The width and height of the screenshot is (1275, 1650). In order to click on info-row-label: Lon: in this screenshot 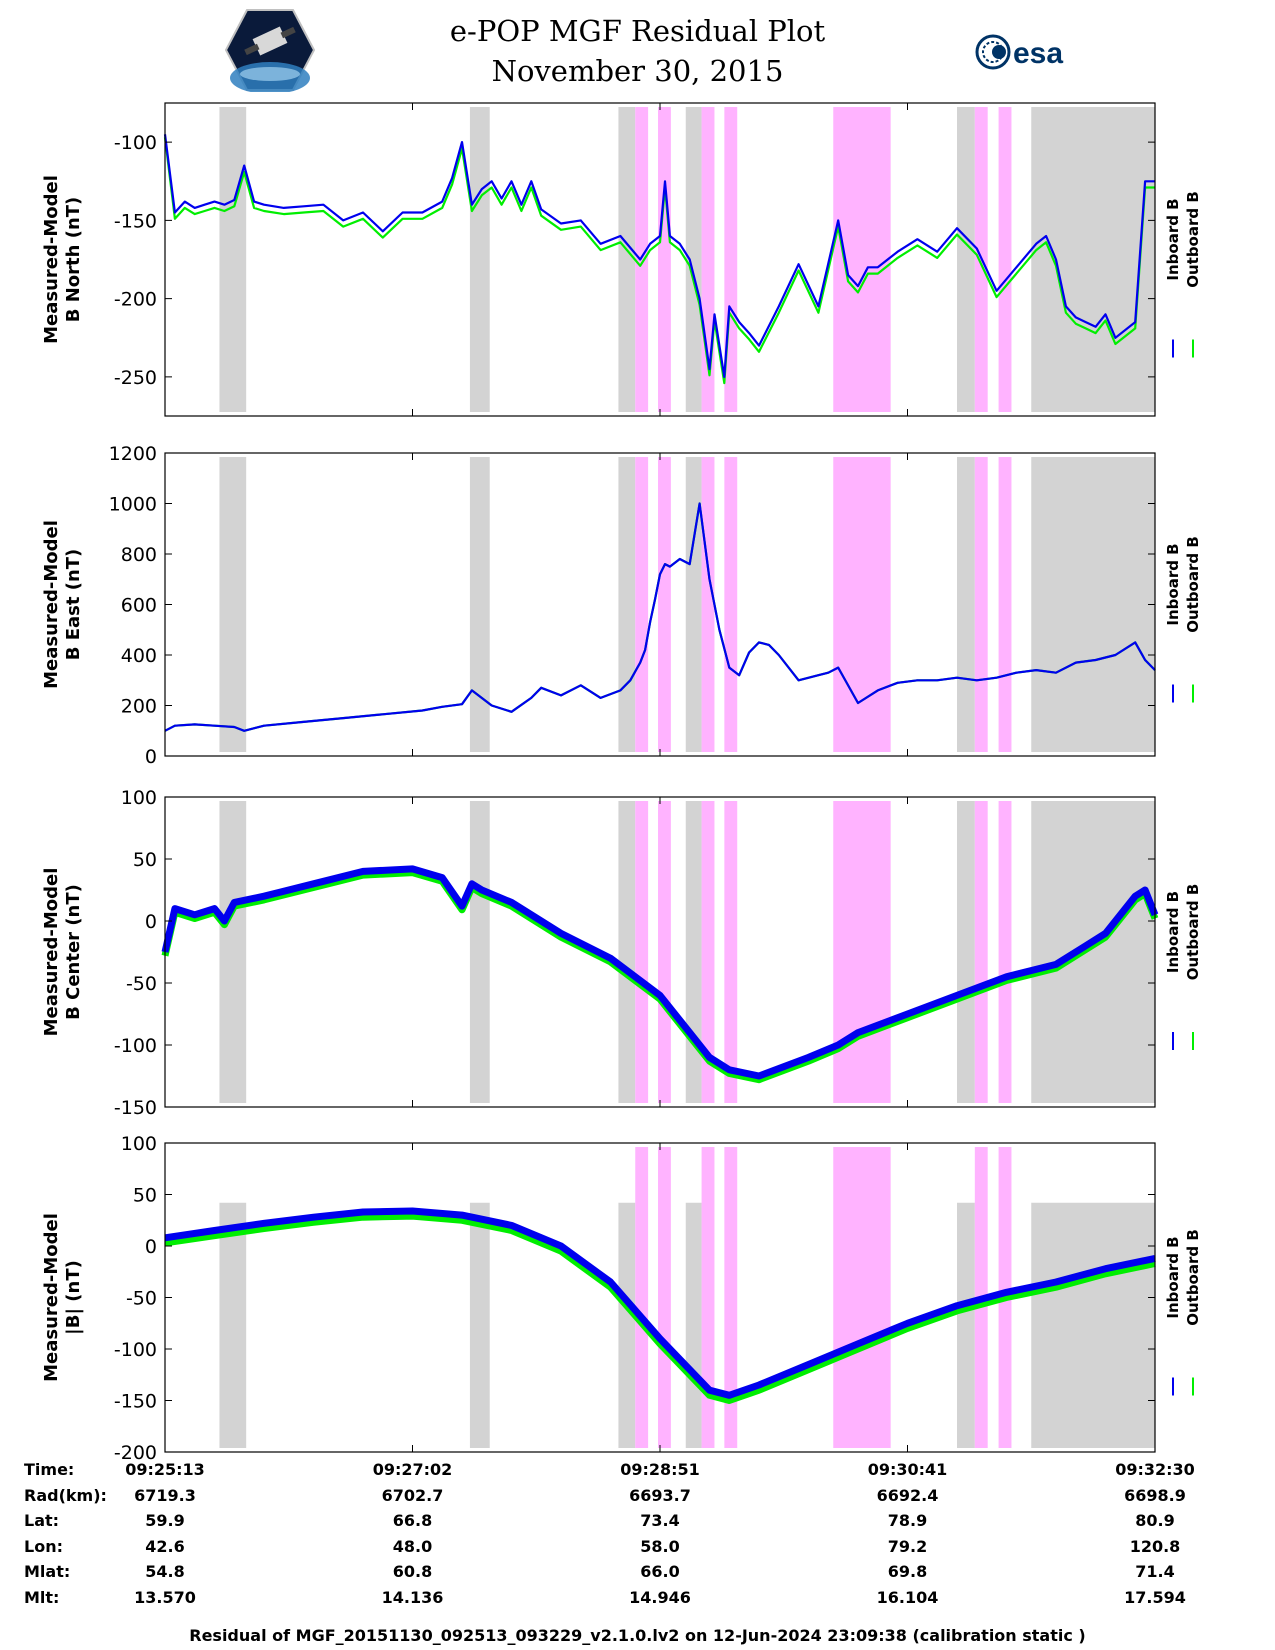, I will do `click(43, 1546)`.